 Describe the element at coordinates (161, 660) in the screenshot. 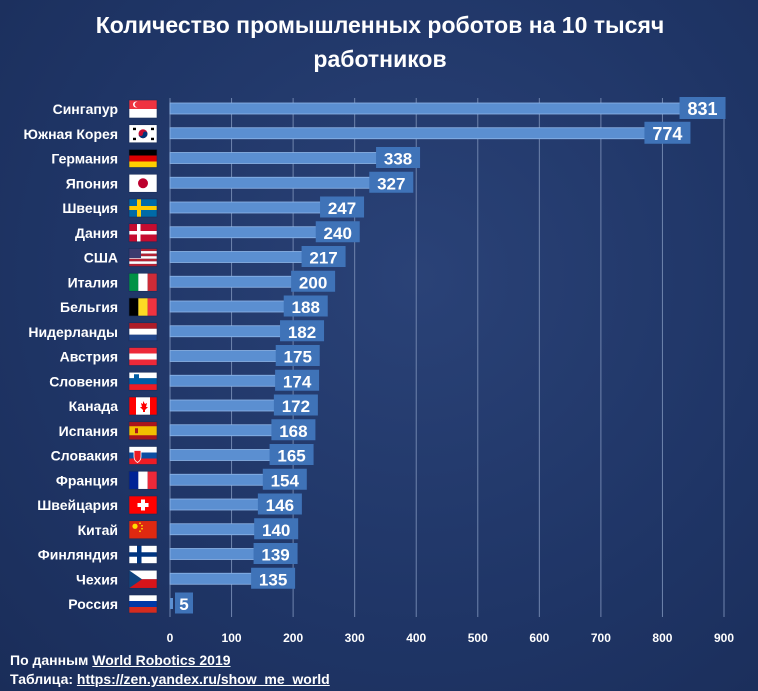

I see `source-link: World Robotics 2019` at that location.